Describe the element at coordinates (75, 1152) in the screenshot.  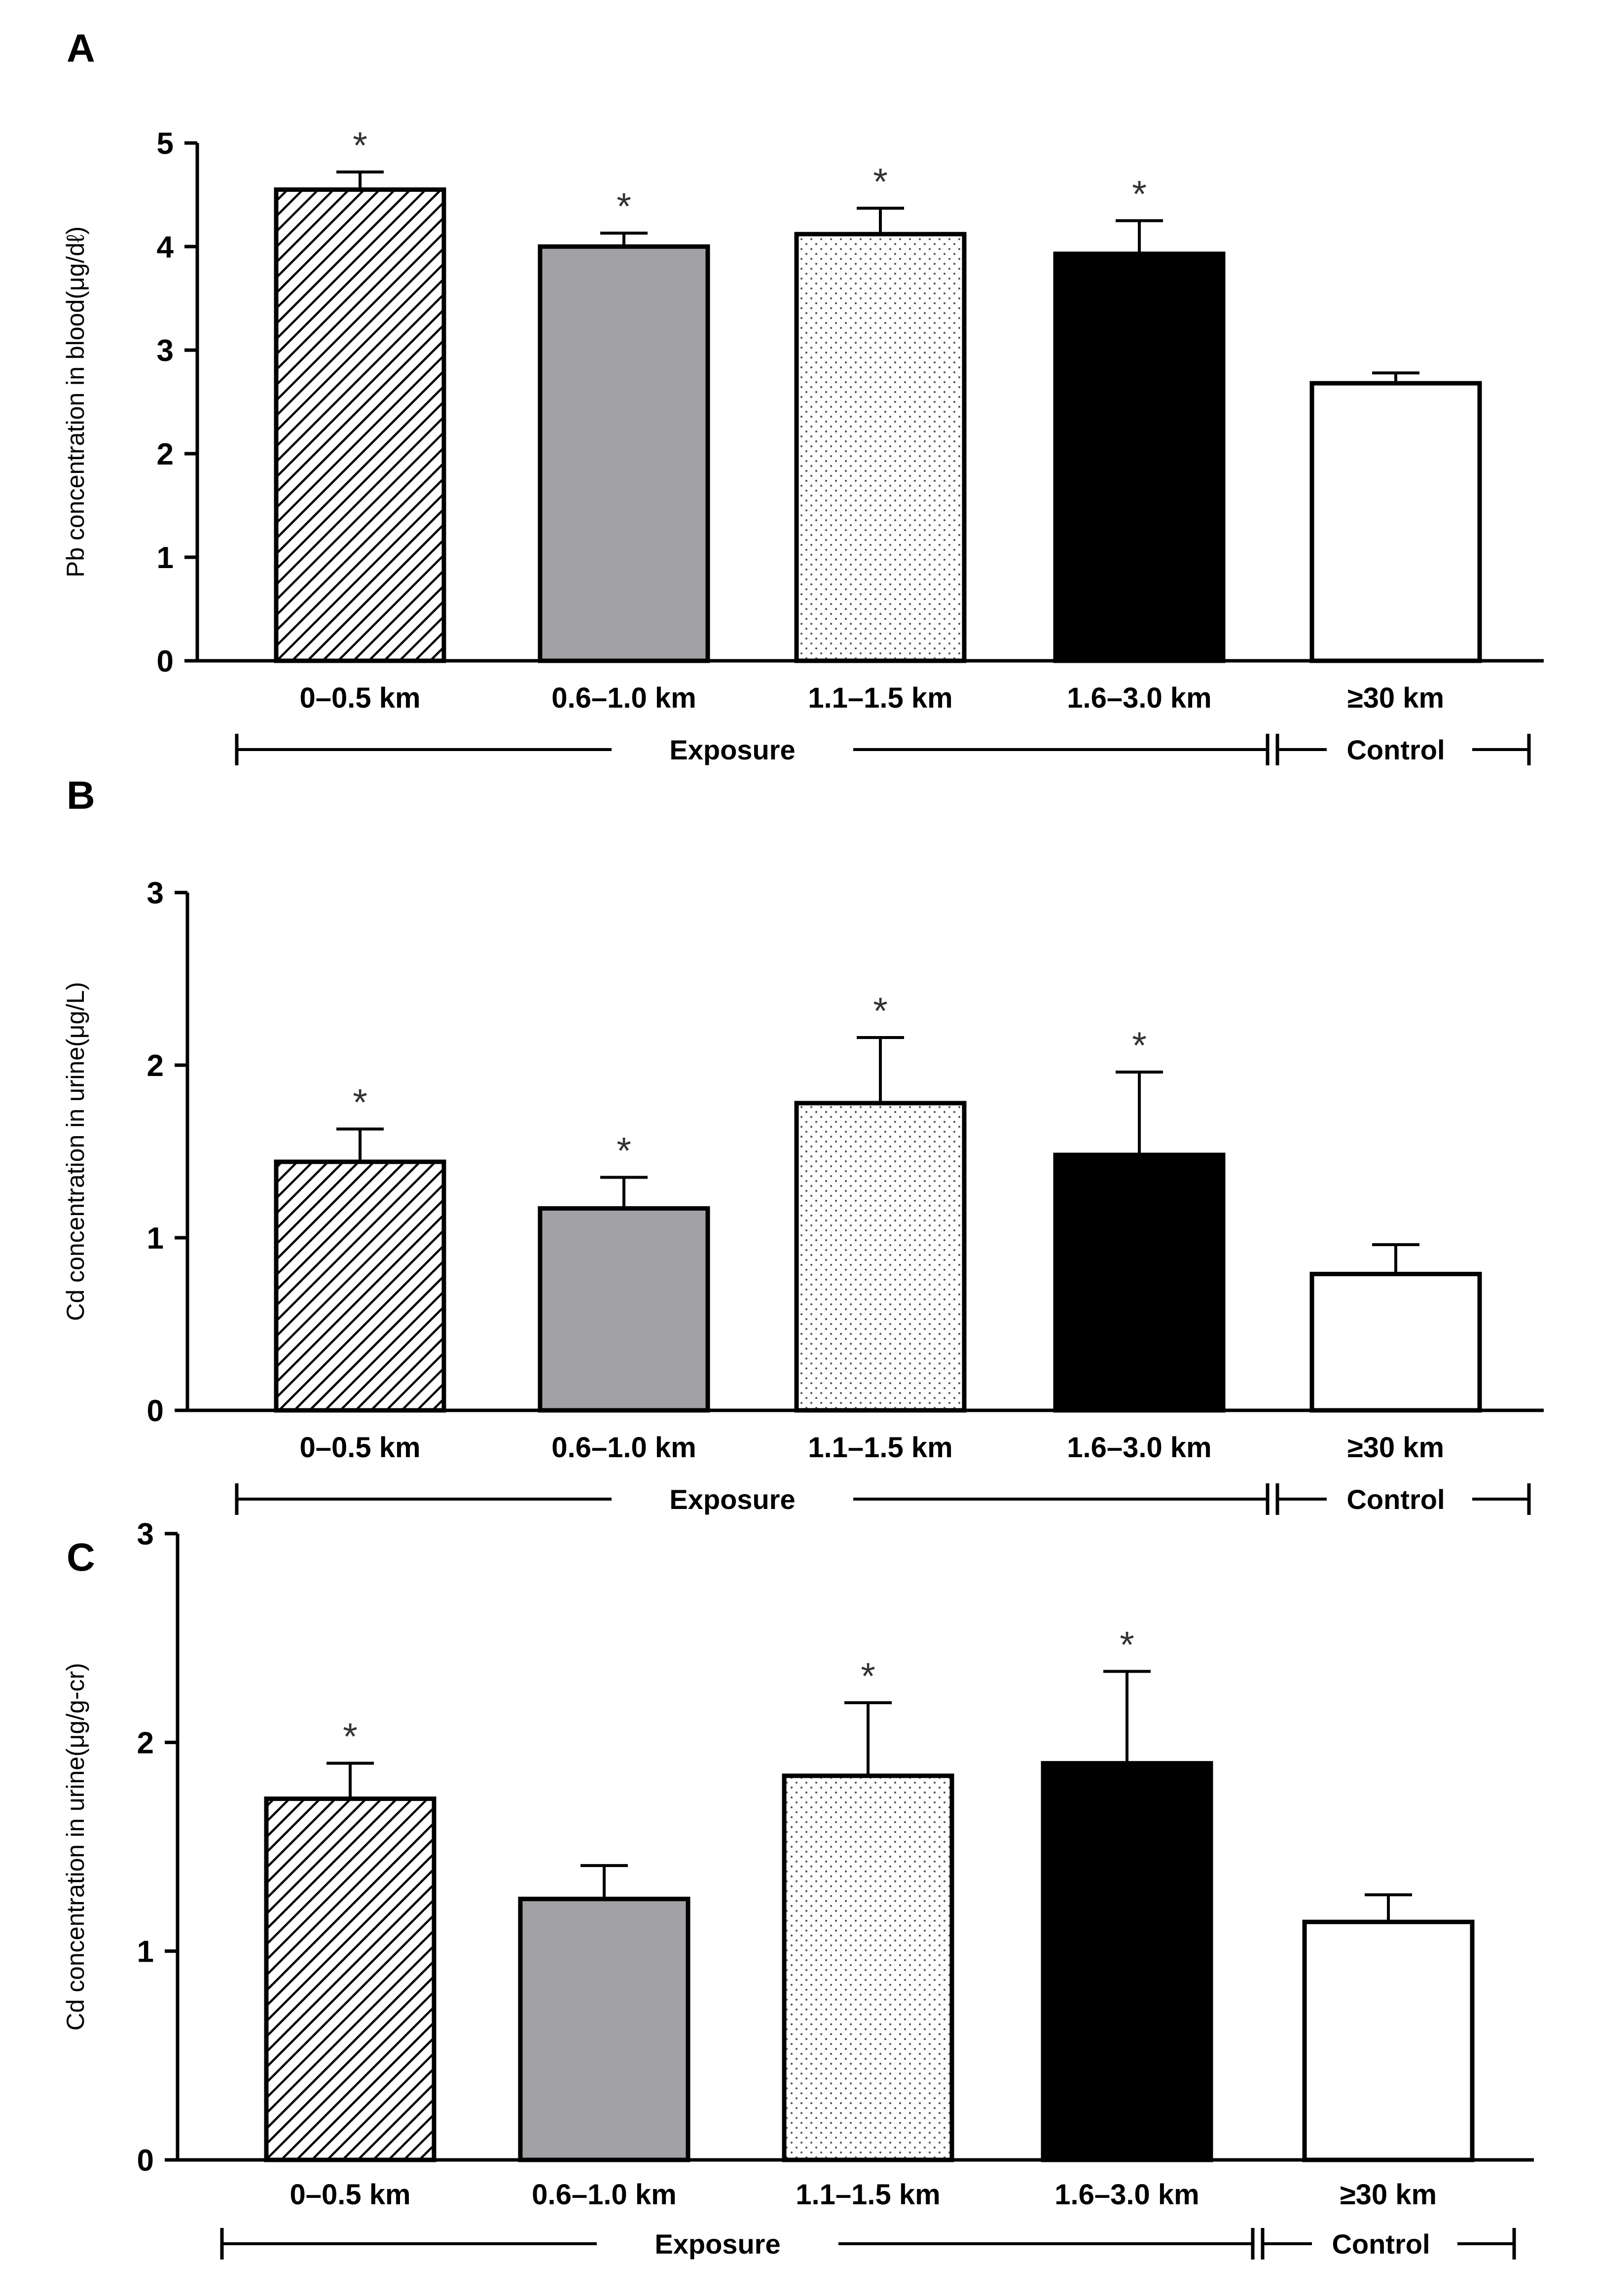
I see `y-axis-label: Cd concentration in urine(μg/L)` at that location.